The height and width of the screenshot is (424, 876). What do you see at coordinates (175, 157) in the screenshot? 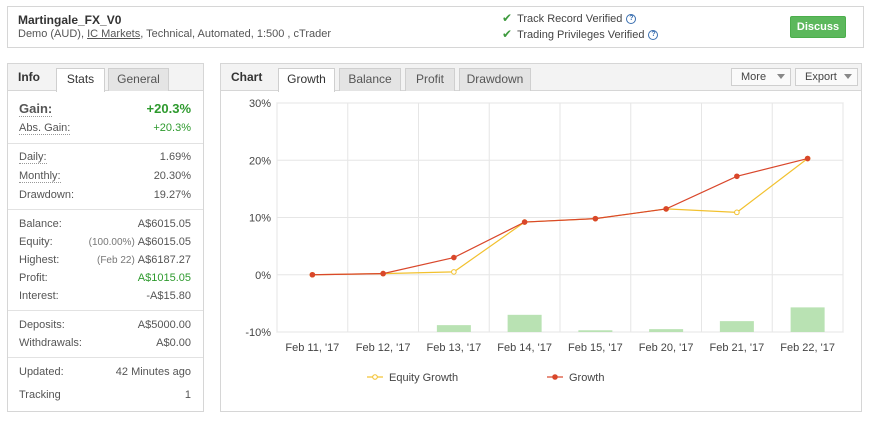
I see `daily-value: 1.69%` at bounding box center [175, 157].